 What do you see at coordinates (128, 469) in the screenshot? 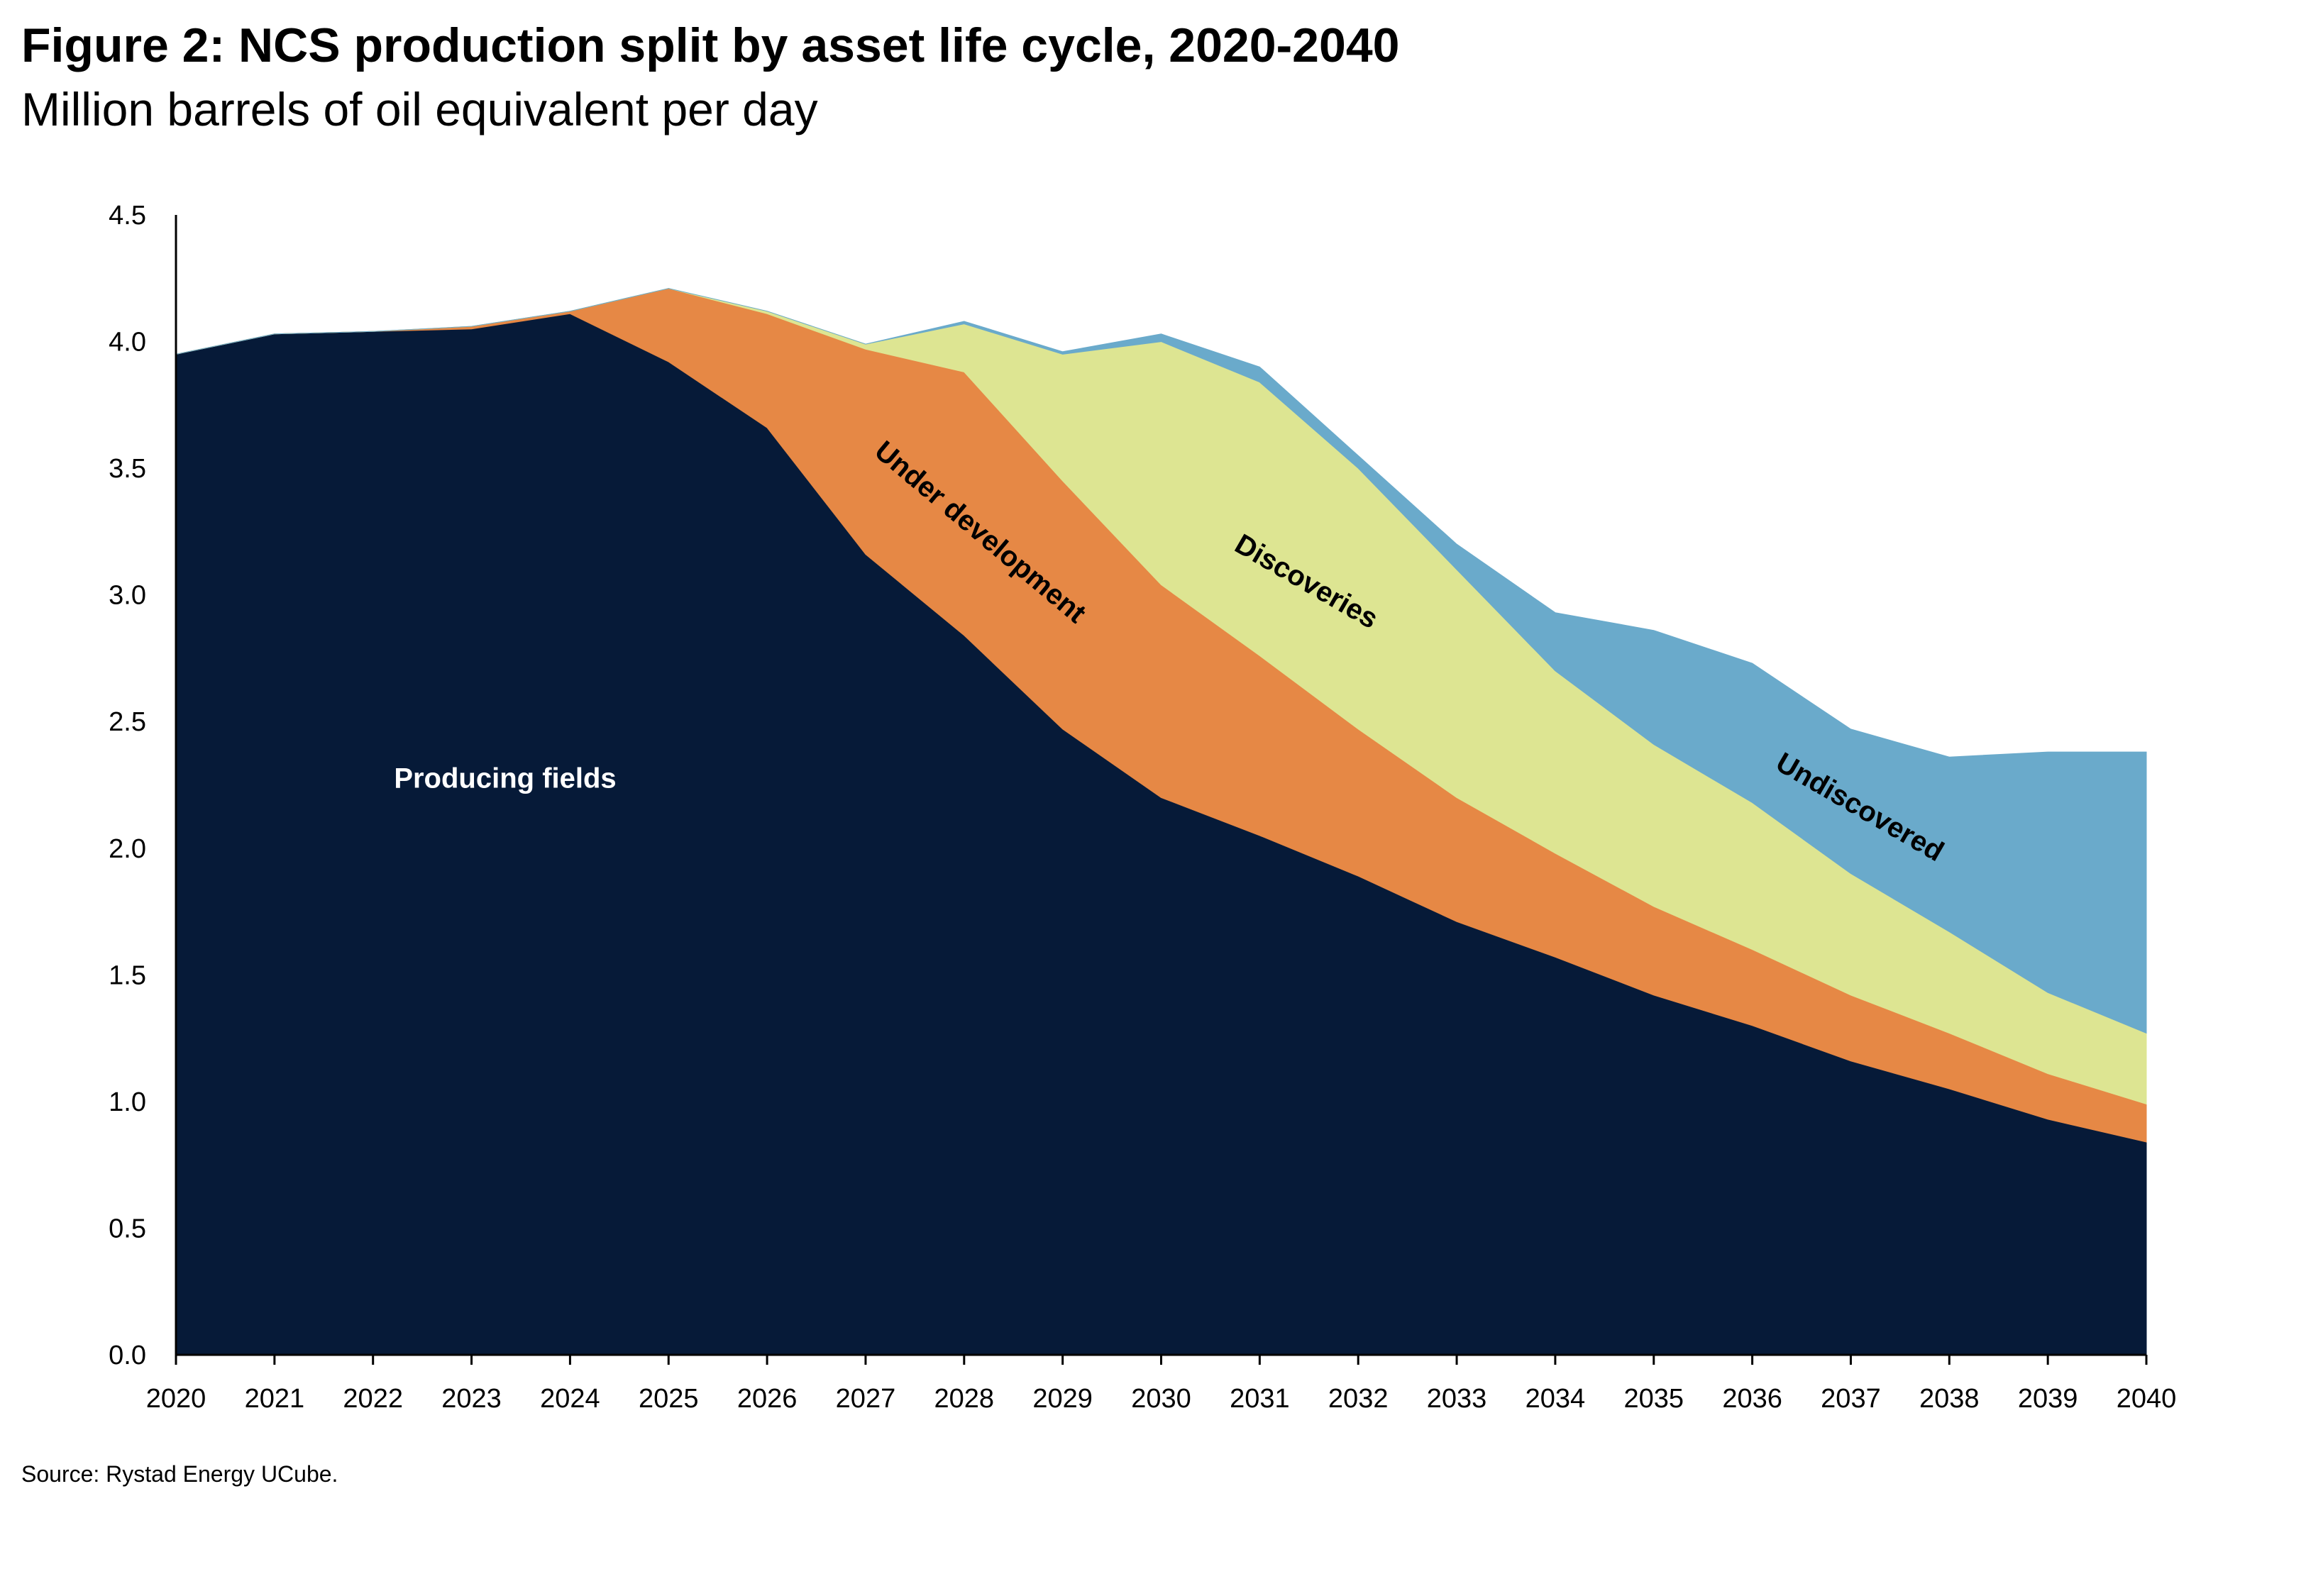
I see `y-tick-label: 3.5` at bounding box center [128, 469].